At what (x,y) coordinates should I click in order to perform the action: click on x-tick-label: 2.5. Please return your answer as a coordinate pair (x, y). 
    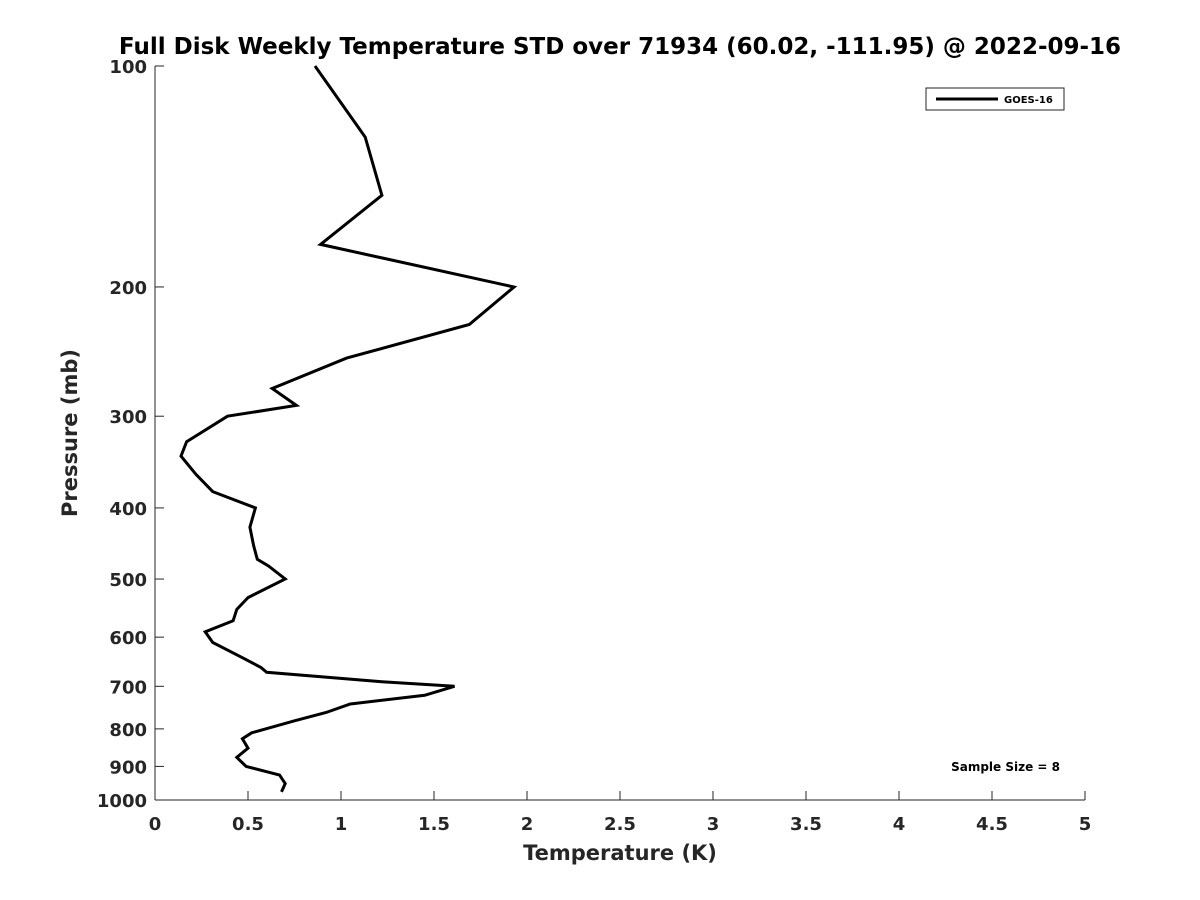
    Looking at the image, I should click on (620, 824).